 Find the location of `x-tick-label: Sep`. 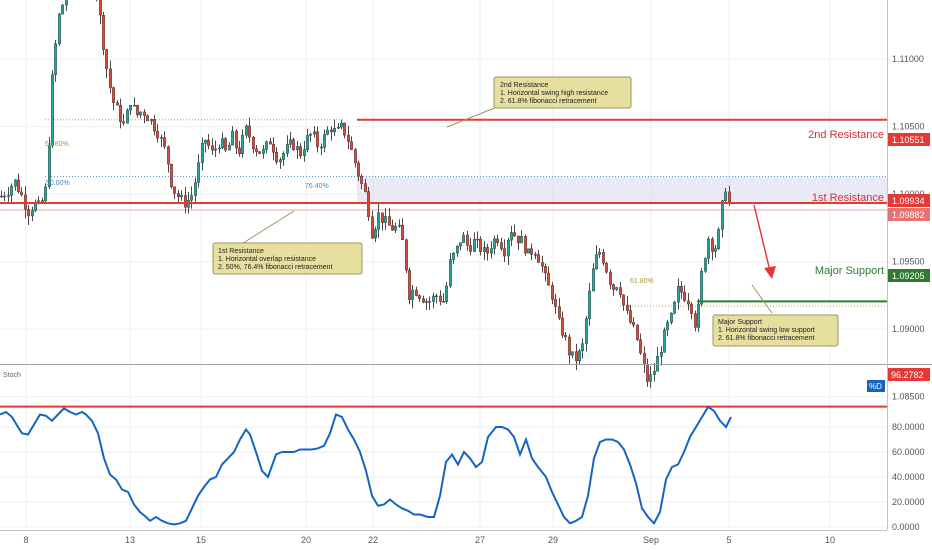

x-tick-label: Sep is located at coordinates (651, 540).